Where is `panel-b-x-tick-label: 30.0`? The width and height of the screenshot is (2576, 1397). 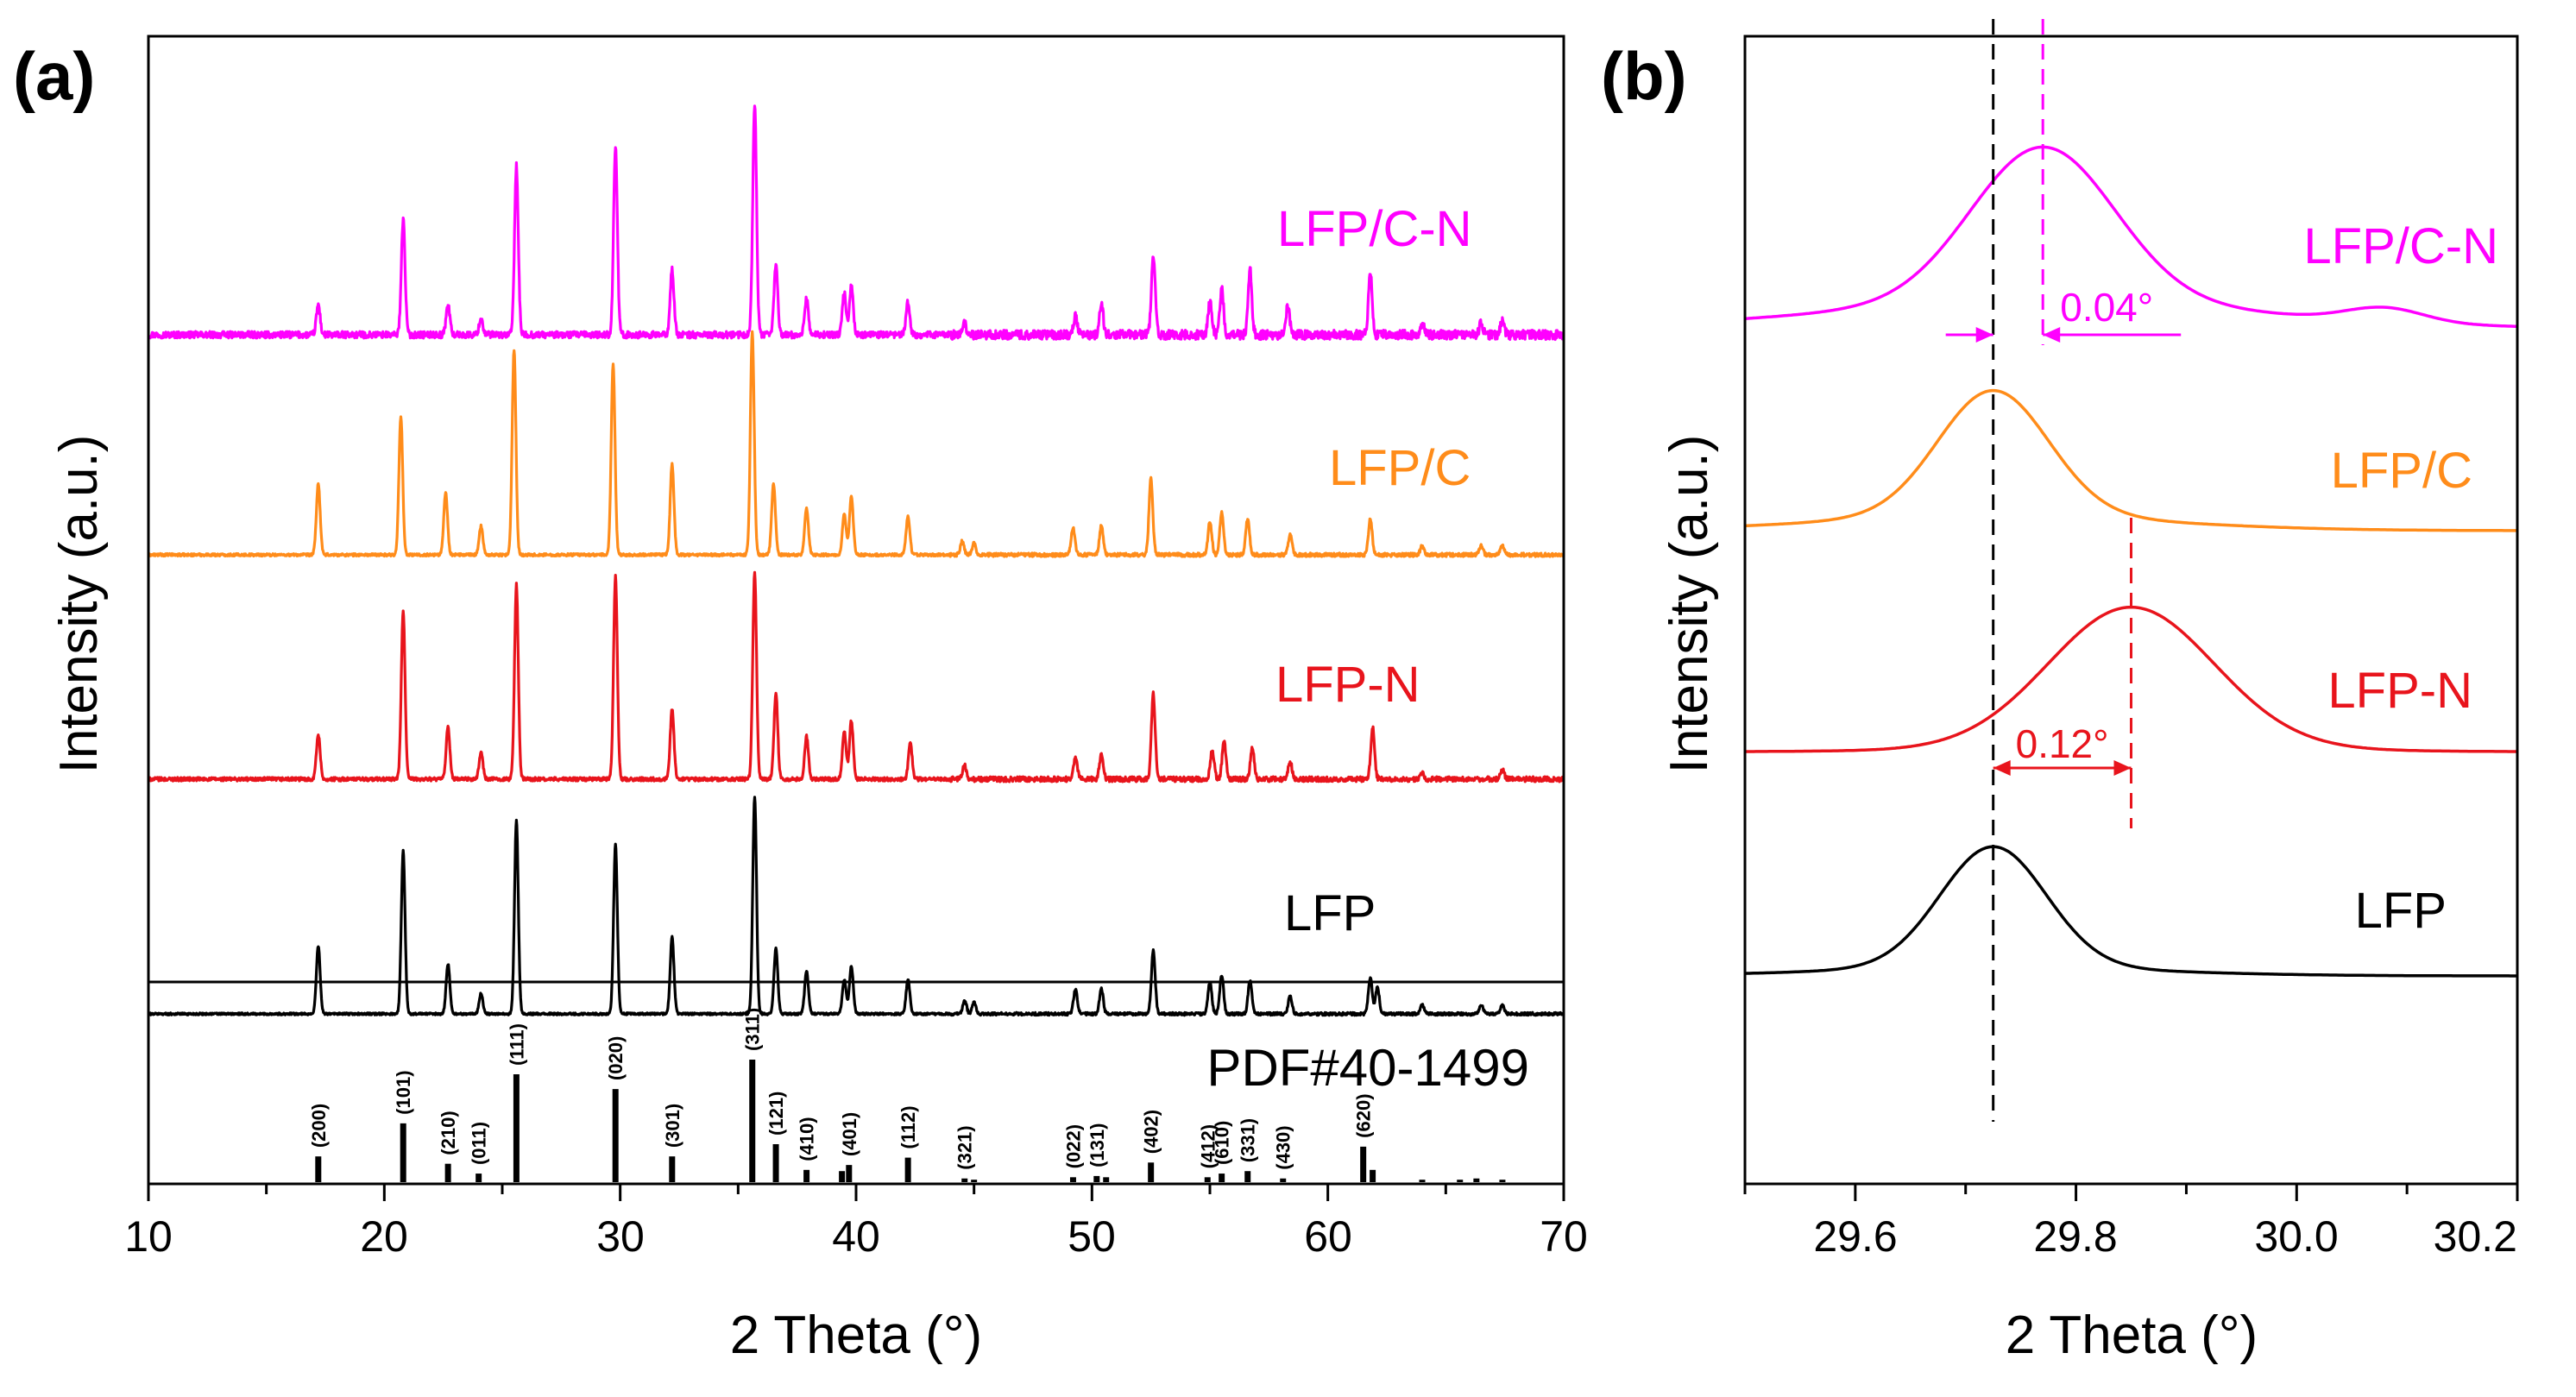 panel-b-x-tick-label: 30.0 is located at coordinates (2296, 1237).